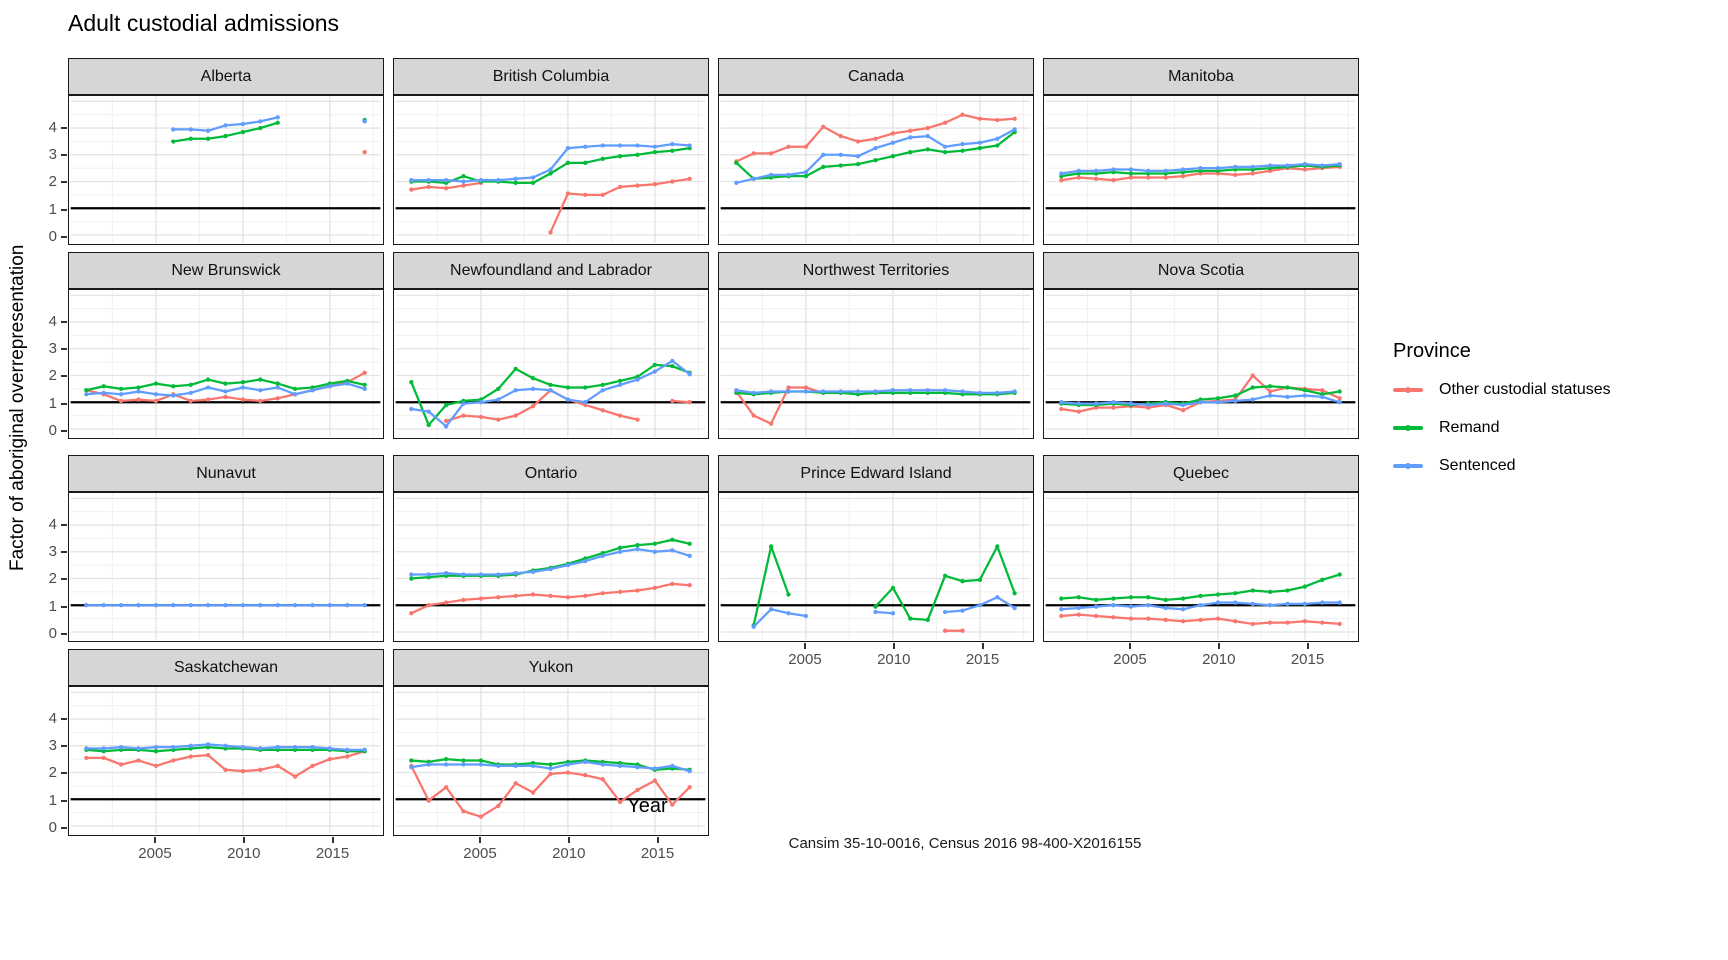 The height and width of the screenshot is (960, 1728). I want to click on facet-strip-label: Nova Scotia, so click(1201, 270).